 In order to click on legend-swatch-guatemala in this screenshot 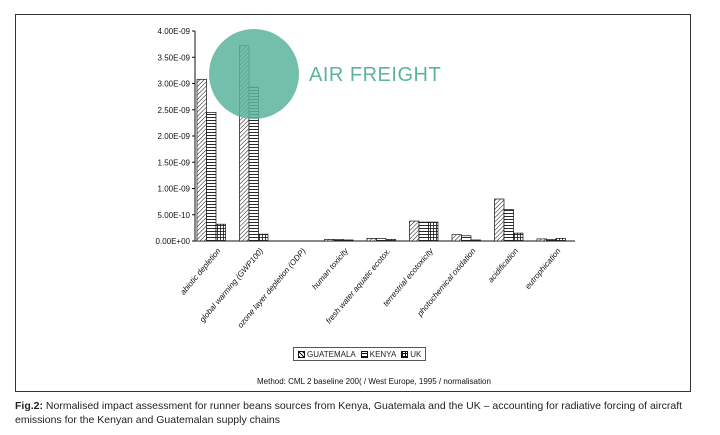, I will do `click(301, 354)`.